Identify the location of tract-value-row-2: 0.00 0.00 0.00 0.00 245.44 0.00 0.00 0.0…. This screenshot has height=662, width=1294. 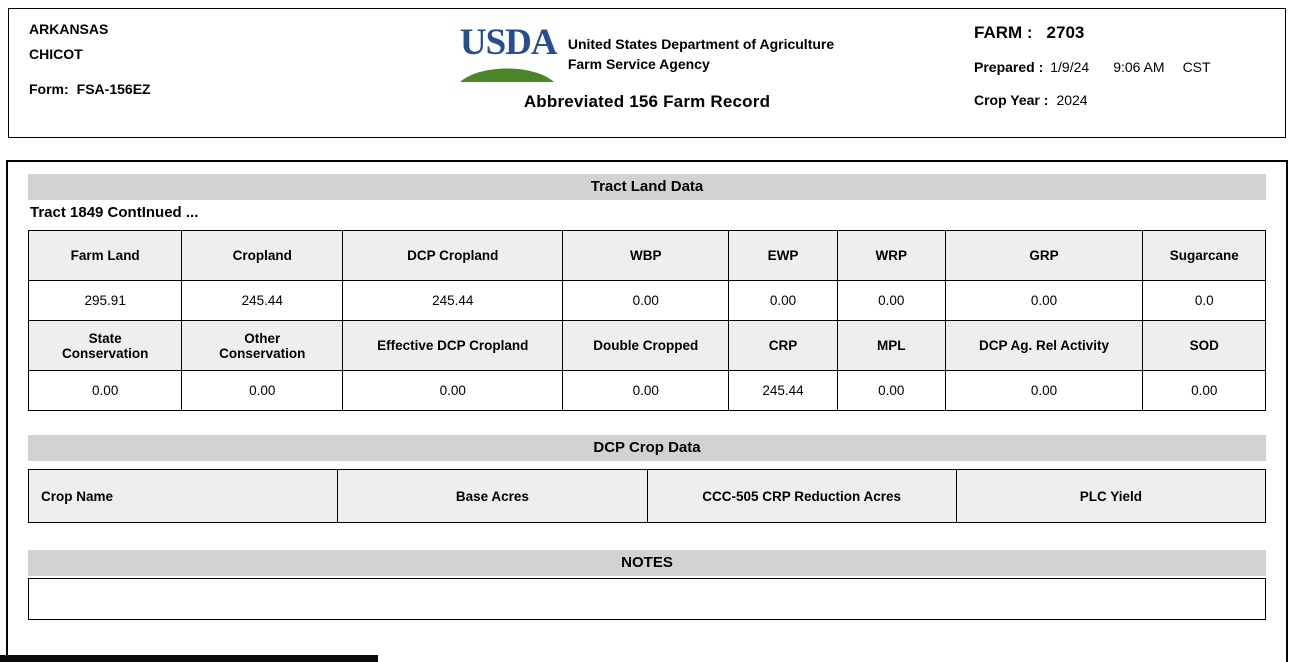
(646, 390).